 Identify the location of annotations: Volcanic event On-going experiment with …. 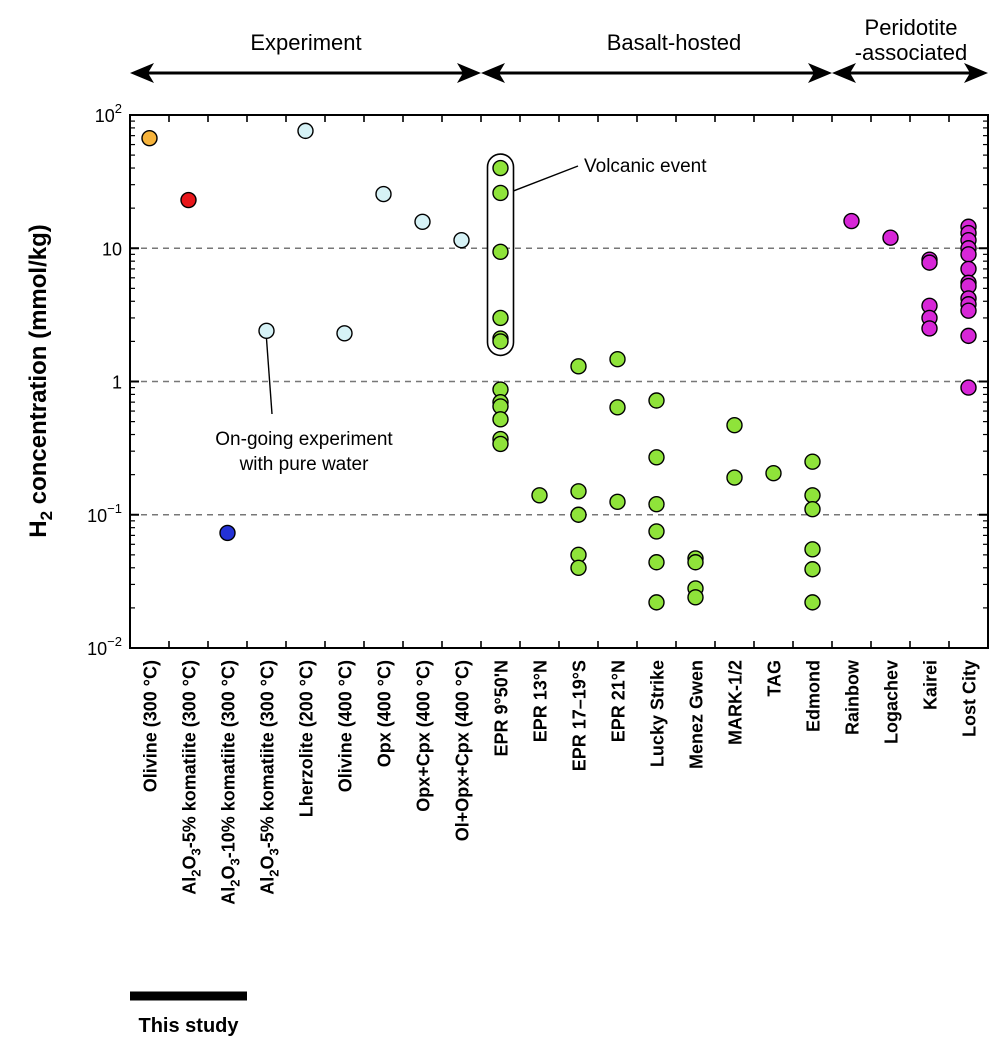
(461, 314).